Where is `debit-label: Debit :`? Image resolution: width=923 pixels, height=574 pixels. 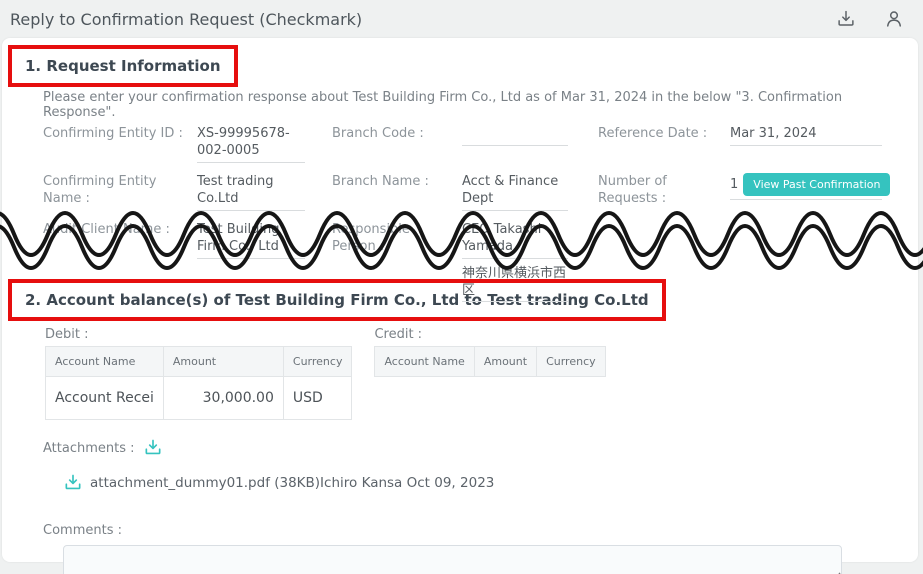
debit-label: Debit : is located at coordinates (67, 334).